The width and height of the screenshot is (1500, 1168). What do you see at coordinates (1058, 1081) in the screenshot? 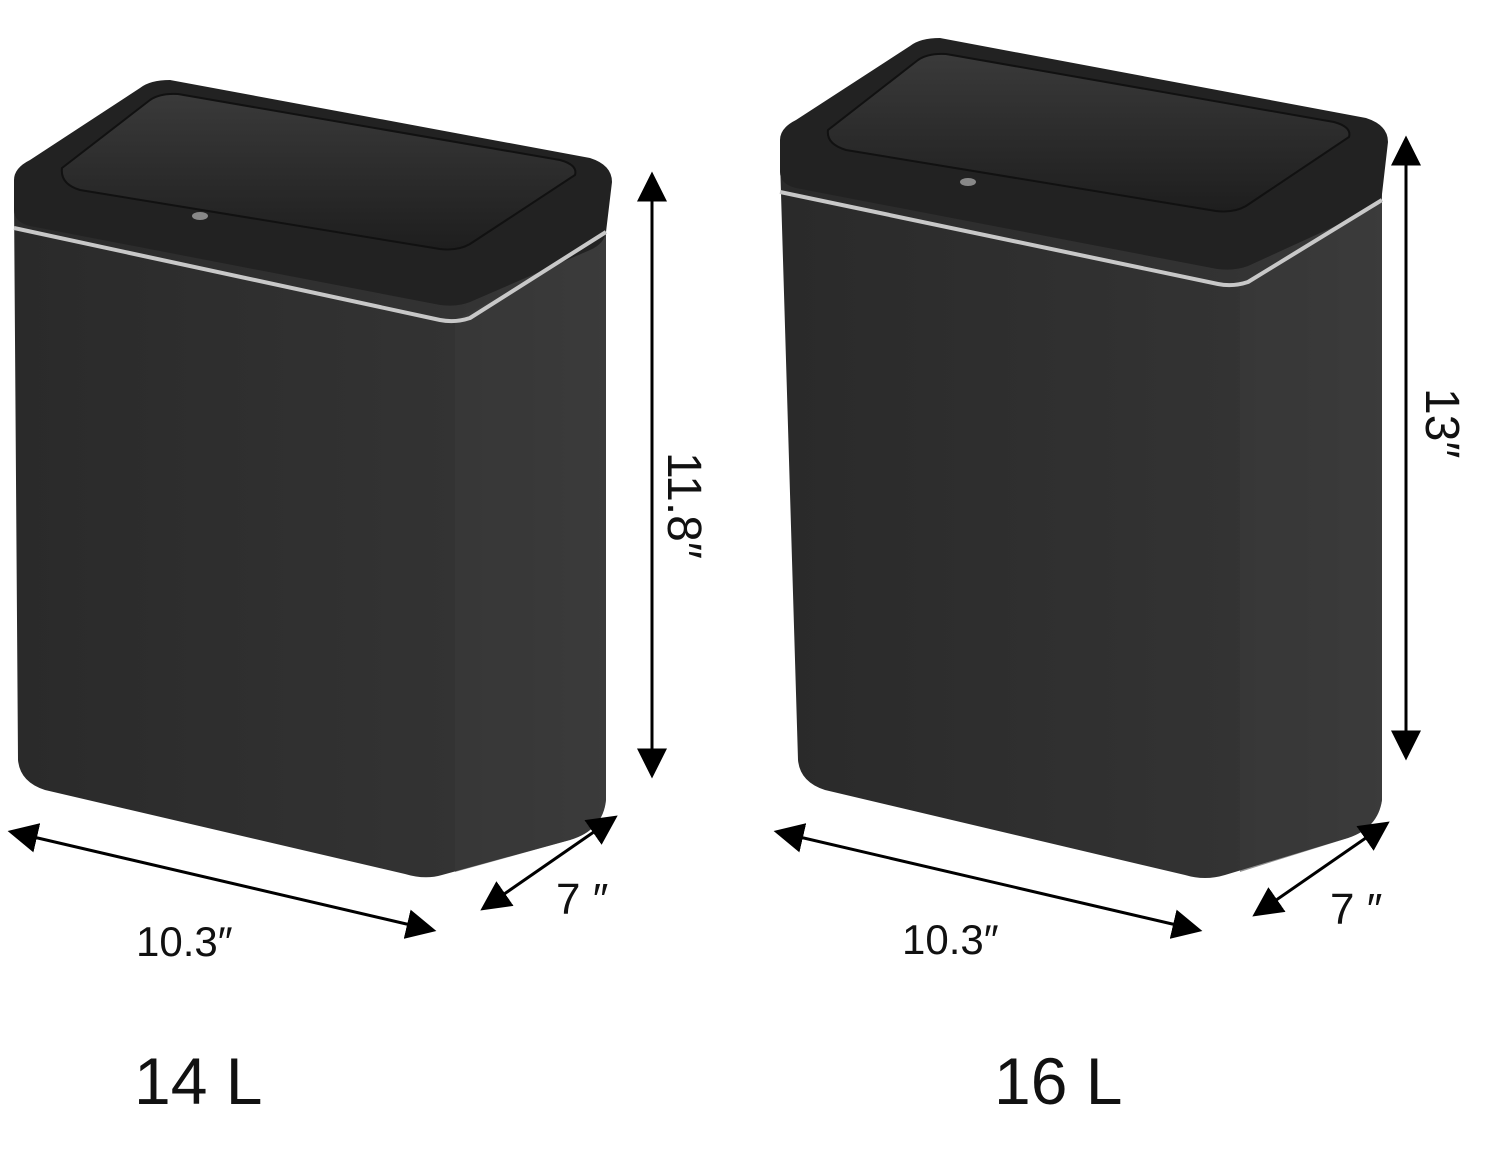
I see `capacity-label: 16 L` at bounding box center [1058, 1081].